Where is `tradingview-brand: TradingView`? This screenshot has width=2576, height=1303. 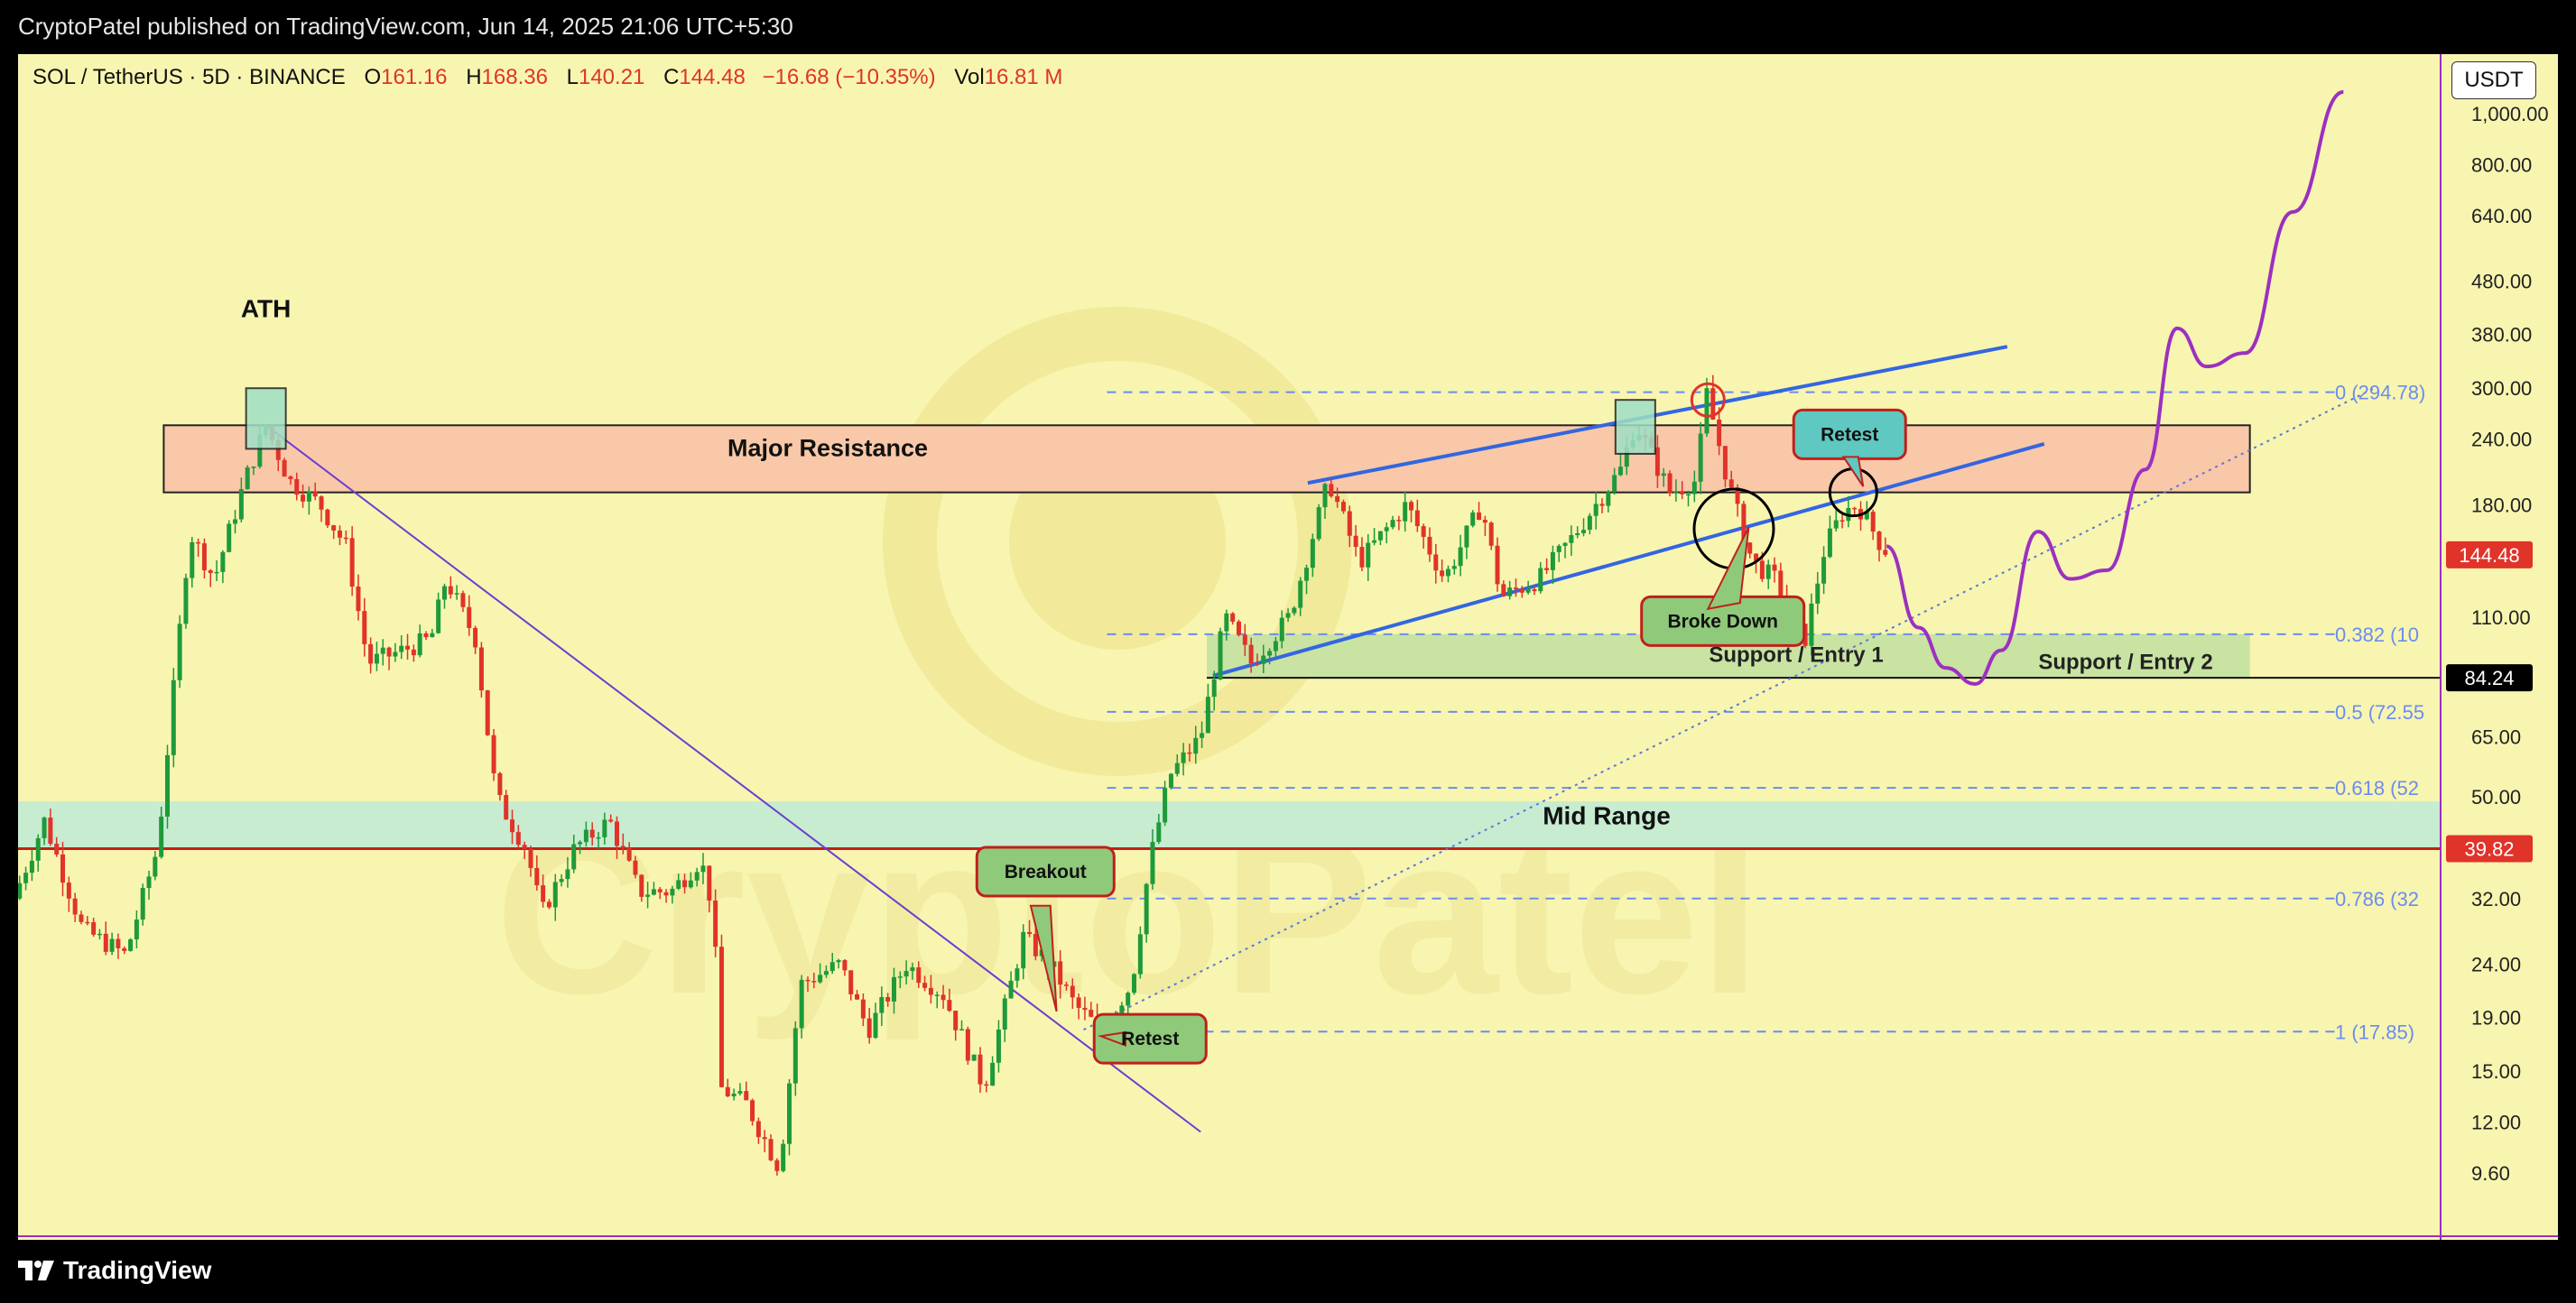 tradingview-brand: TradingView is located at coordinates (137, 1270).